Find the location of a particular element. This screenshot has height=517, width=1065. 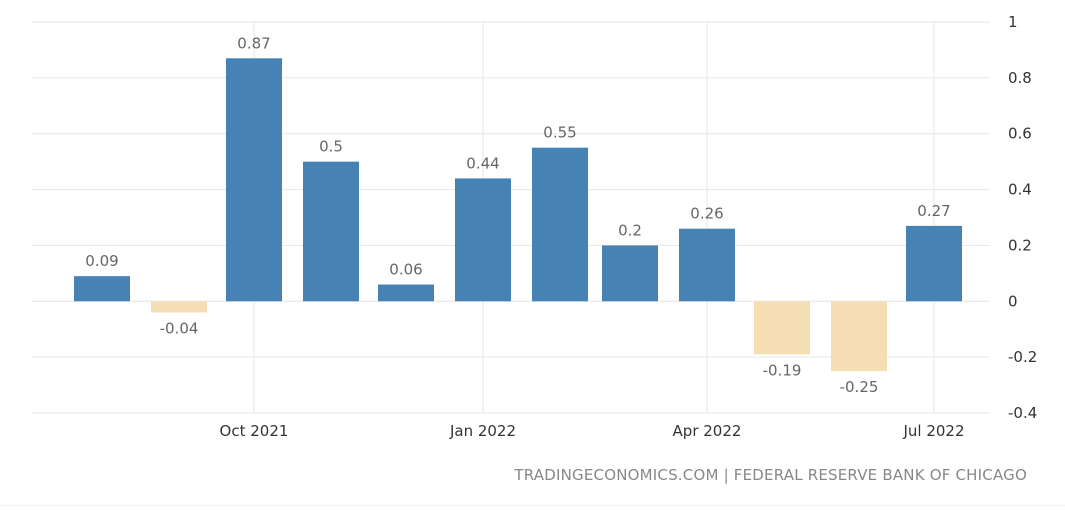

y-tick-label: -0.2 is located at coordinates (1022, 357).